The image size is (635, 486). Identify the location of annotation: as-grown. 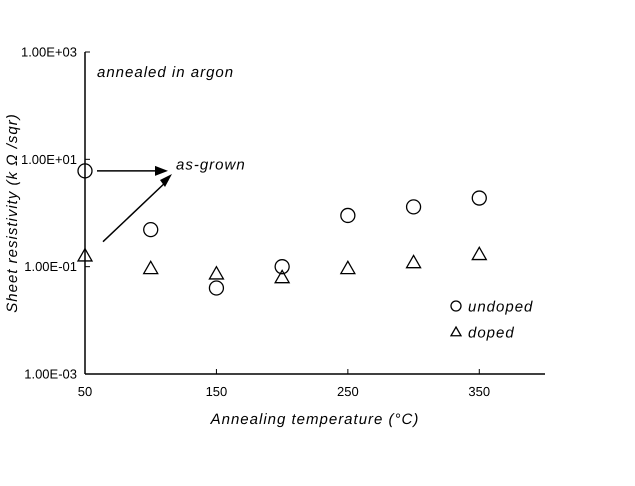
(211, 165).